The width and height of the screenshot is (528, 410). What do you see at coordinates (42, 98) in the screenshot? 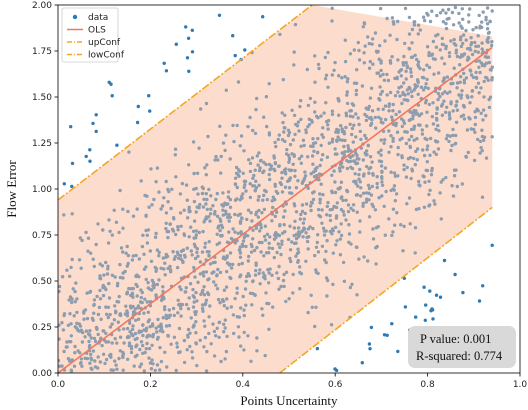
I see `y-tick-label: 1.50` at bounding box center [42, 98].